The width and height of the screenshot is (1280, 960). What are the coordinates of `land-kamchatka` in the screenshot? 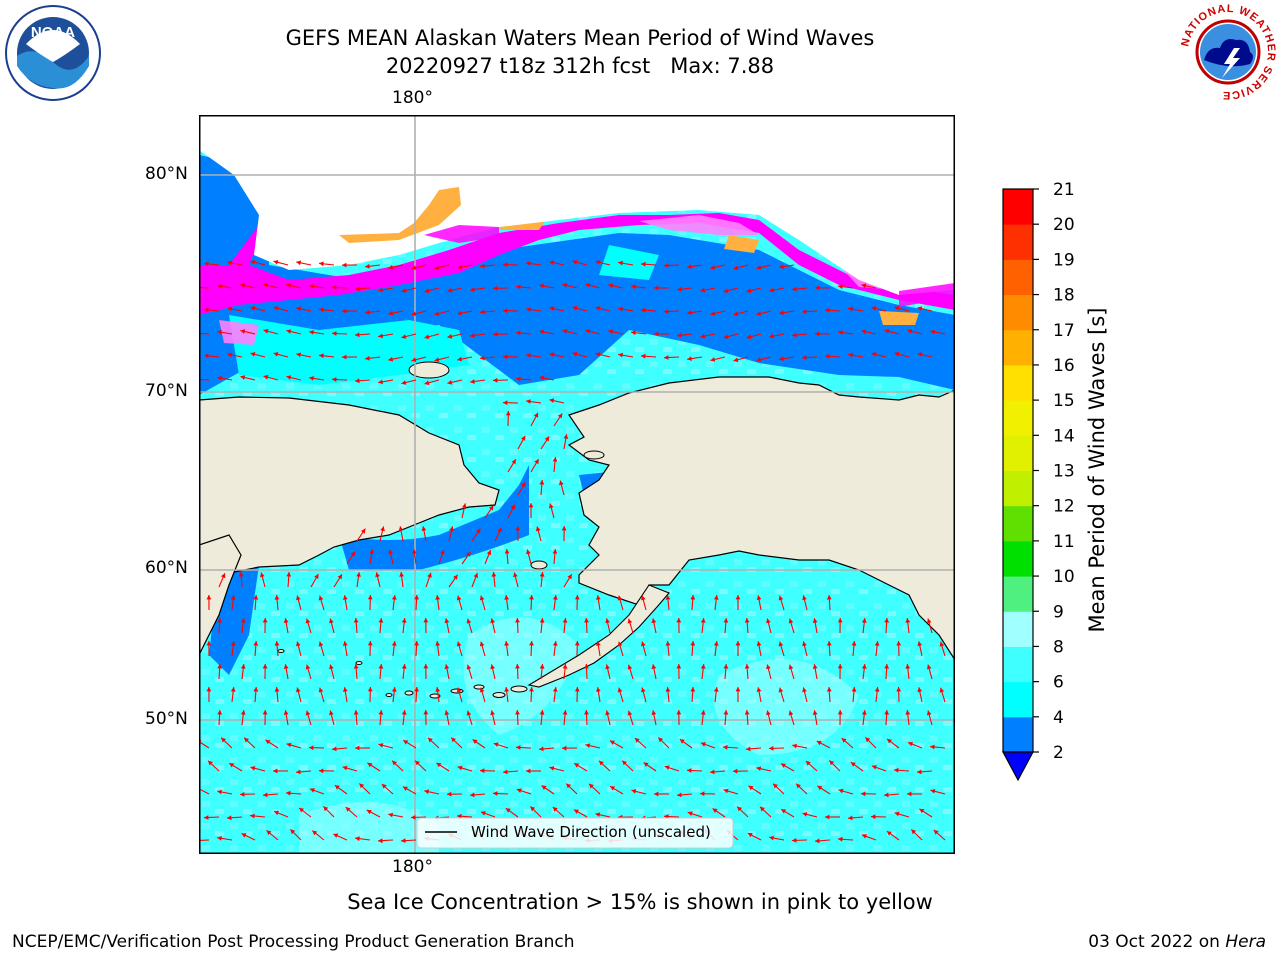 It's located at (220, 595).